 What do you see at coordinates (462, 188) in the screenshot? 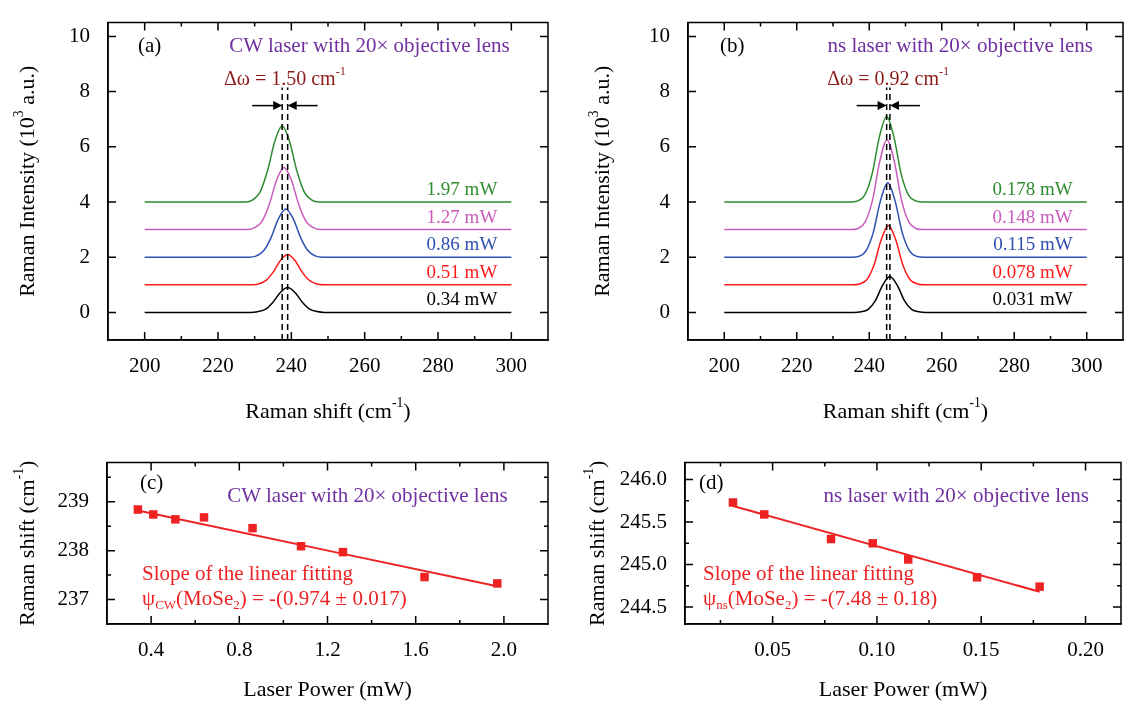
I see `series-label: 1.97 mW` at bounding box center [462, 188].